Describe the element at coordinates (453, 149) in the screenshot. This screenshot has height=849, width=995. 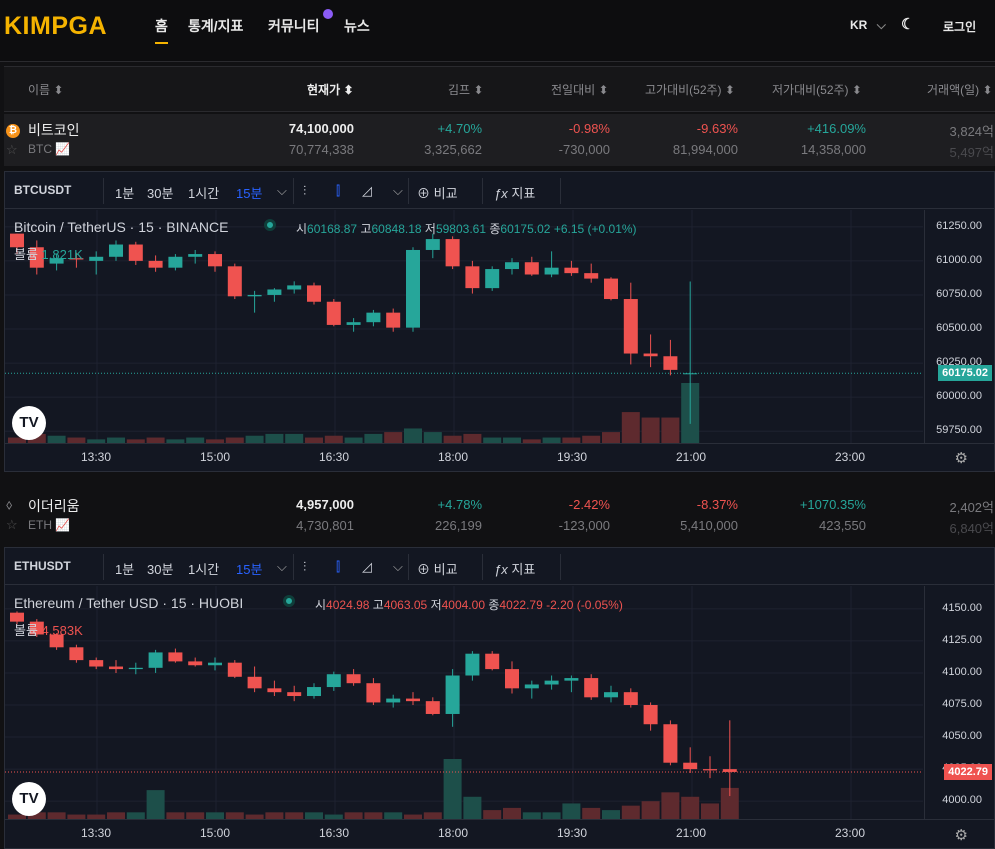
I see `kimp-sub: 3,325,662` at that location.